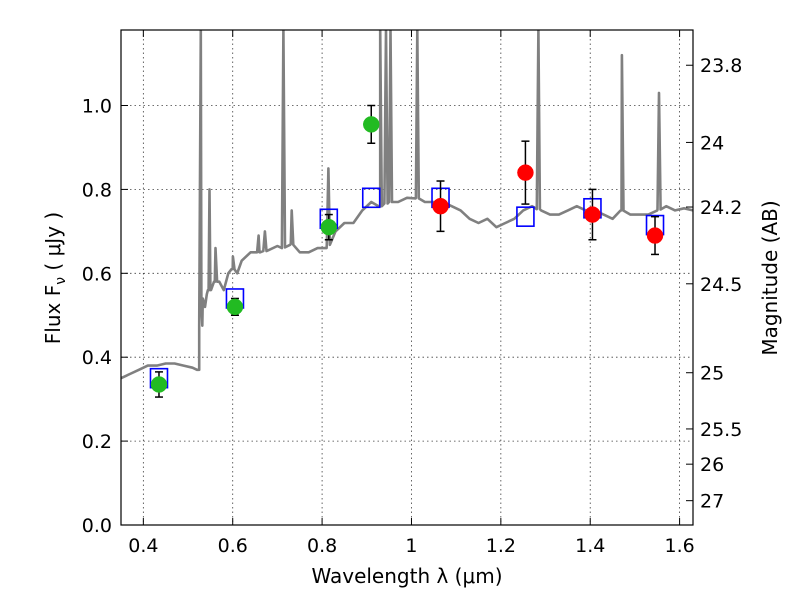 The height and width of the screenshot is (600, 800). I want to click on right-tick-label: 24.2, so click(721, 208).